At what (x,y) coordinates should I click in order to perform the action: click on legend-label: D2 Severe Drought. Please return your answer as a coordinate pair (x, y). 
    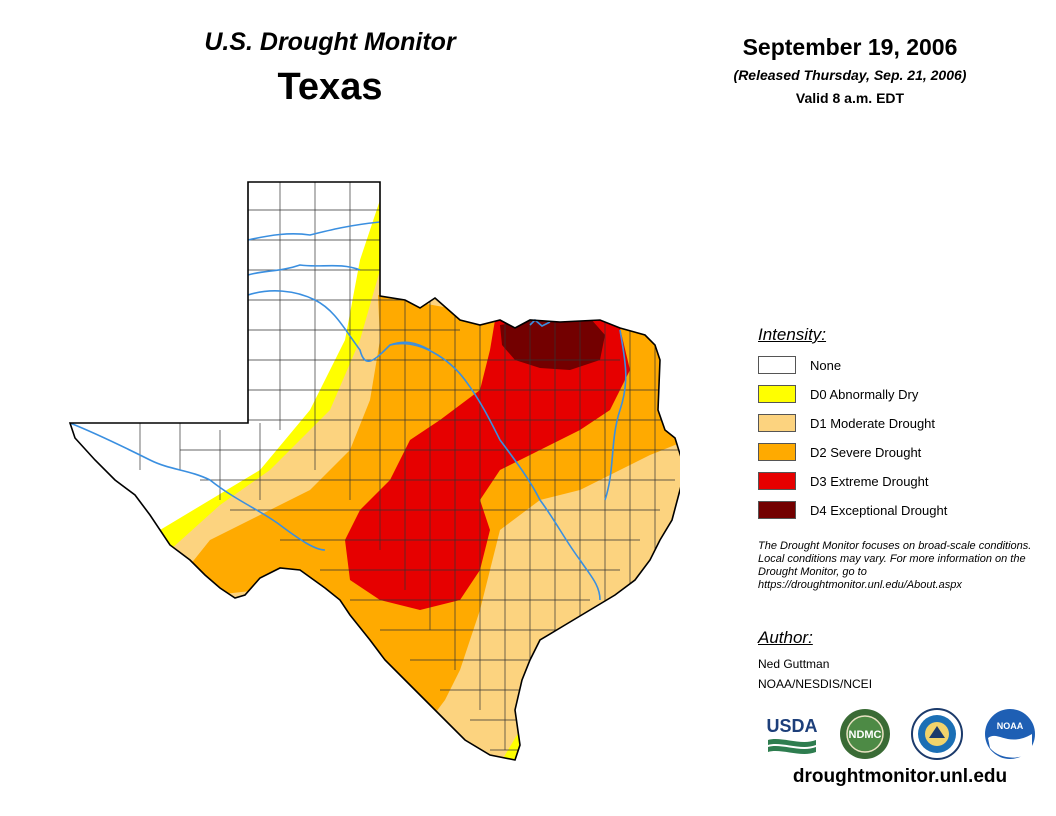
    Looking at the image, I should click on (866, 452).